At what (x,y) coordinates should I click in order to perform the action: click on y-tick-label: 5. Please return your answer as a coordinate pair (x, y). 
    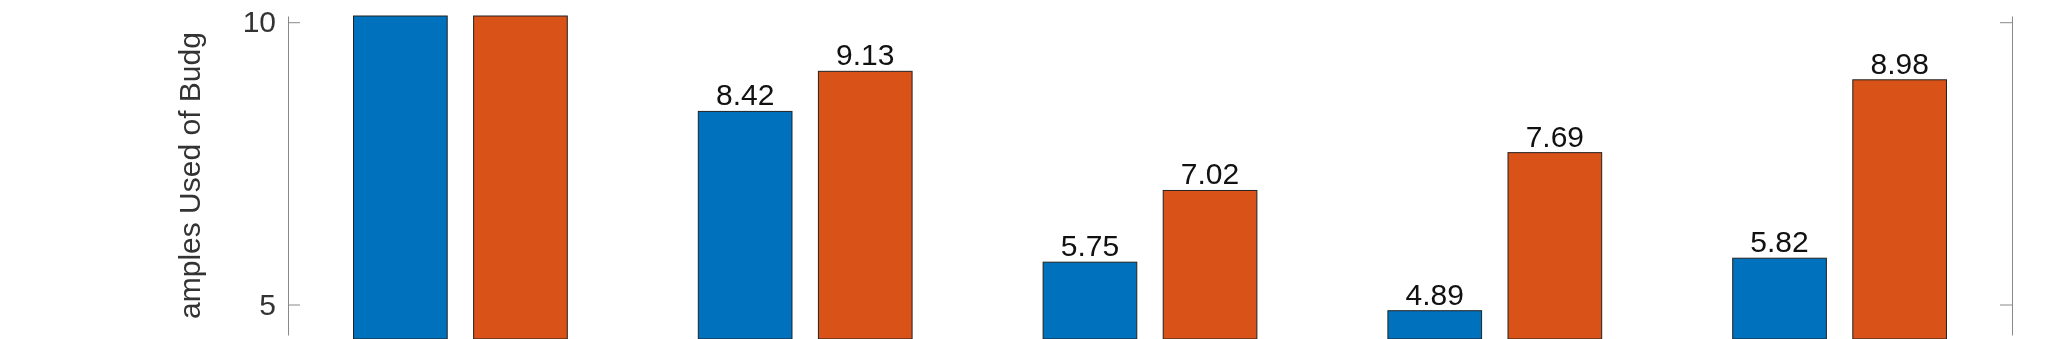
    Looking at the image, I should click on (267, 304).